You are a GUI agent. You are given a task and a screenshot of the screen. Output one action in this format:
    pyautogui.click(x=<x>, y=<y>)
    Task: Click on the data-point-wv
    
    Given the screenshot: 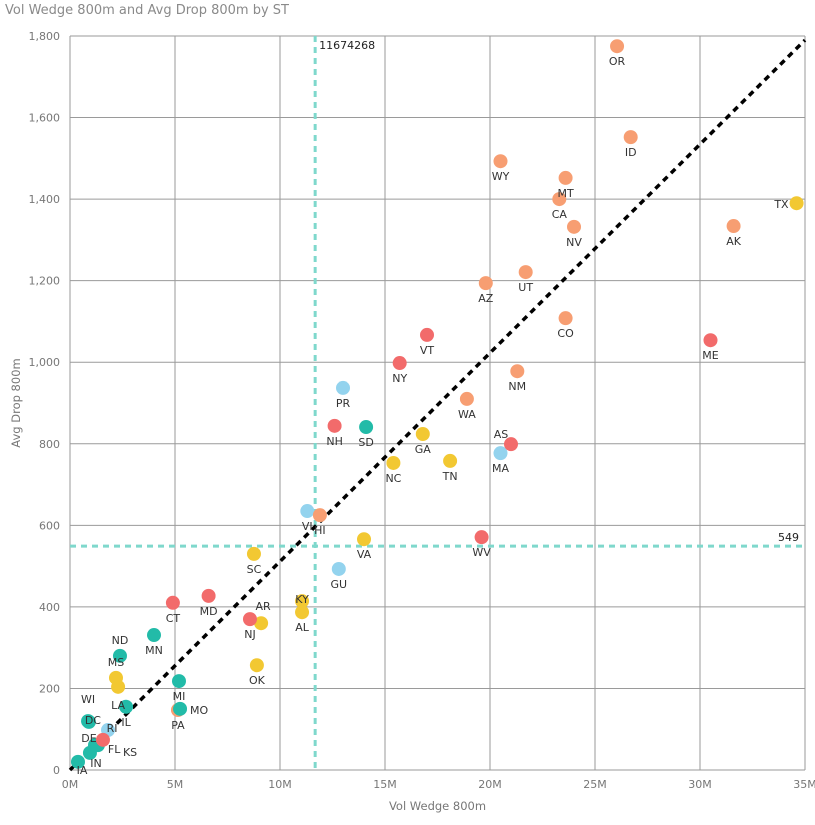 What is the action you would take?
    pyautogui.click(x=481, y=537)
    